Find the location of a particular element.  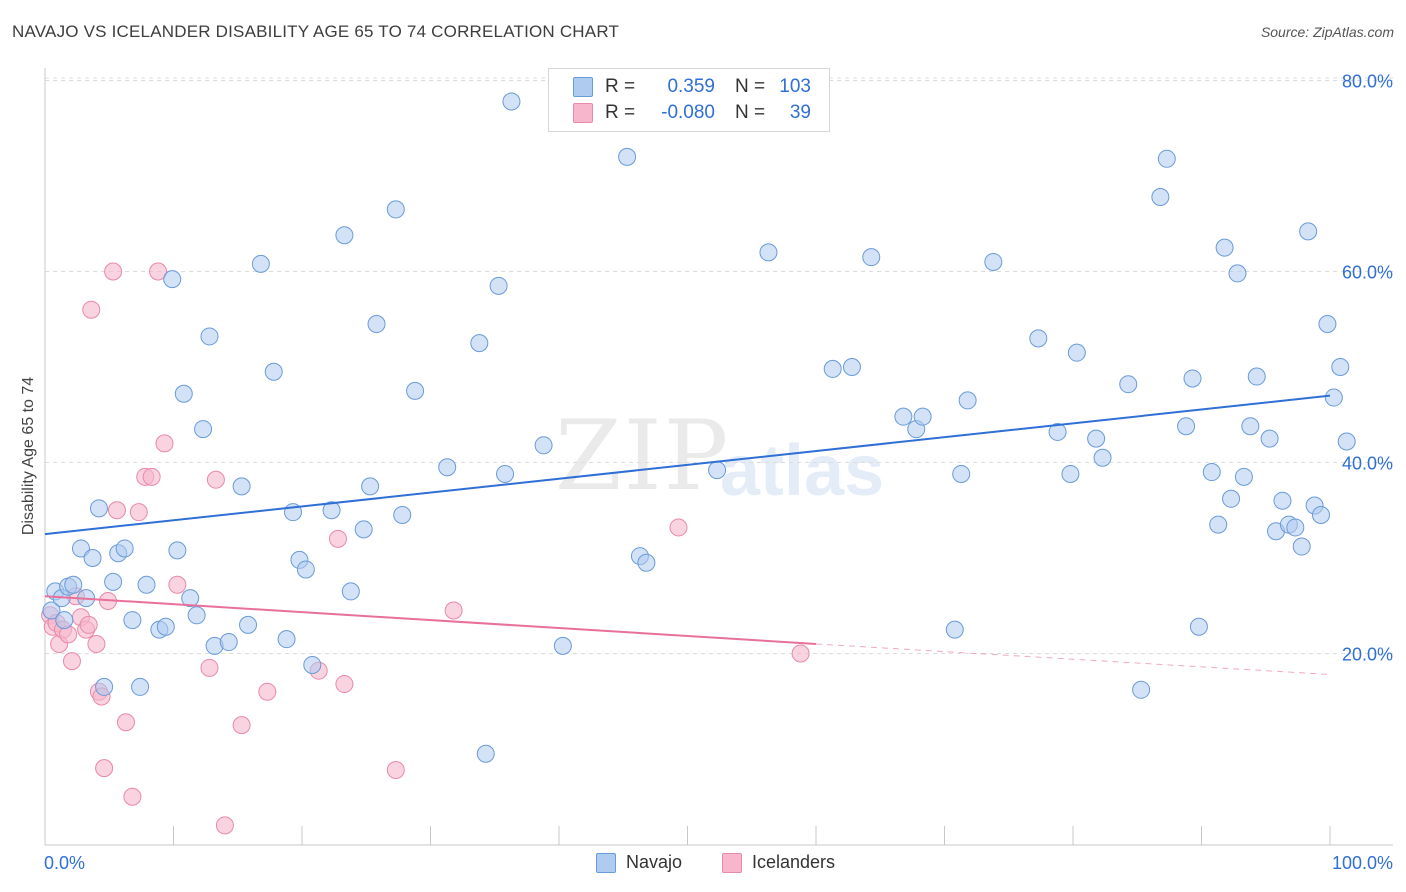

icelanders-r-label: R = is located at coordinates (620, 112).